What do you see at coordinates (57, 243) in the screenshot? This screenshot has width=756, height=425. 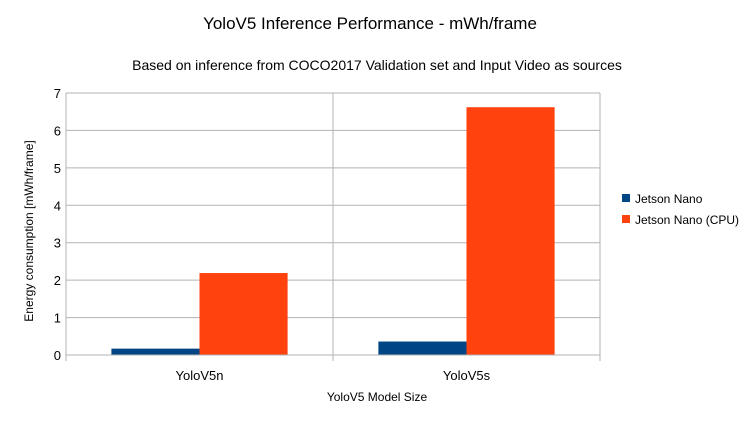 I see `y-tick-label: 3` at bounding box center [57, 243].